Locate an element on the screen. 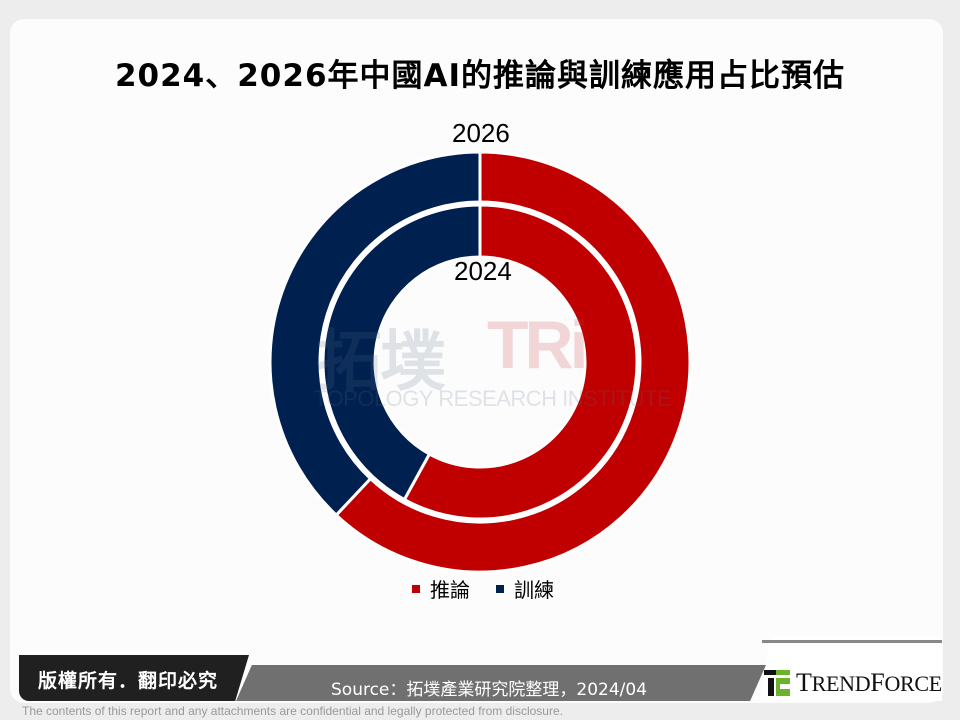 The height and width of the screenshot is (720, 960). chart-title: 2024、2026年中國AI的推論與訓練應用占比預估 is located at coordinates (480, 76).